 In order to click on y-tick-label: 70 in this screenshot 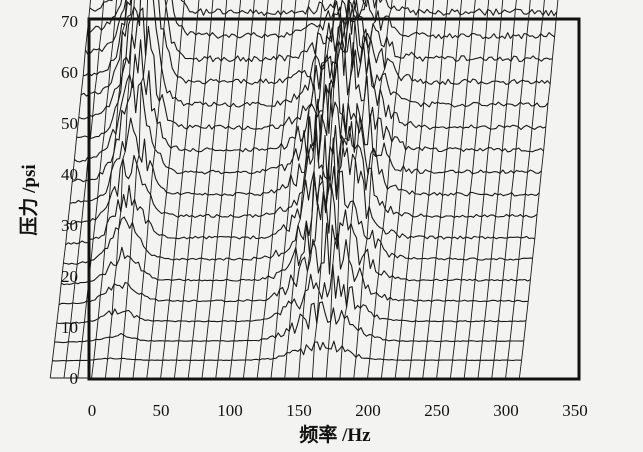, I will do `click(69, 21)`.